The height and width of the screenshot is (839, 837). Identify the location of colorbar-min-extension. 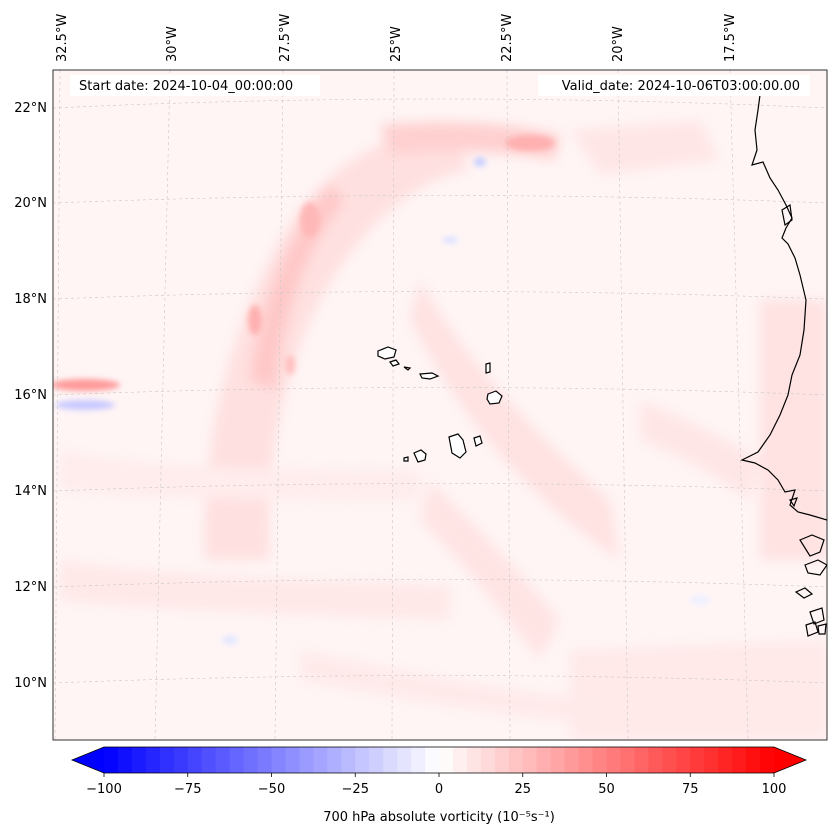
(88, 760).